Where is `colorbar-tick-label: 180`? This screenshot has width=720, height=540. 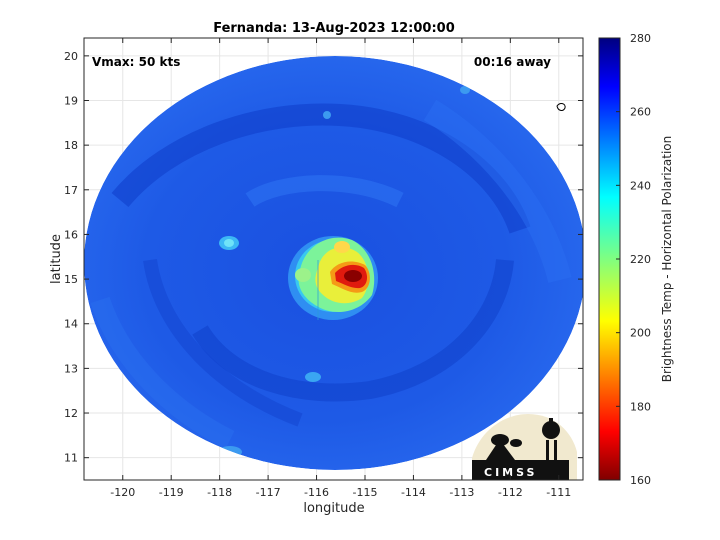
colorbar-tick-label: 180 is located at coordinates (640, 406).